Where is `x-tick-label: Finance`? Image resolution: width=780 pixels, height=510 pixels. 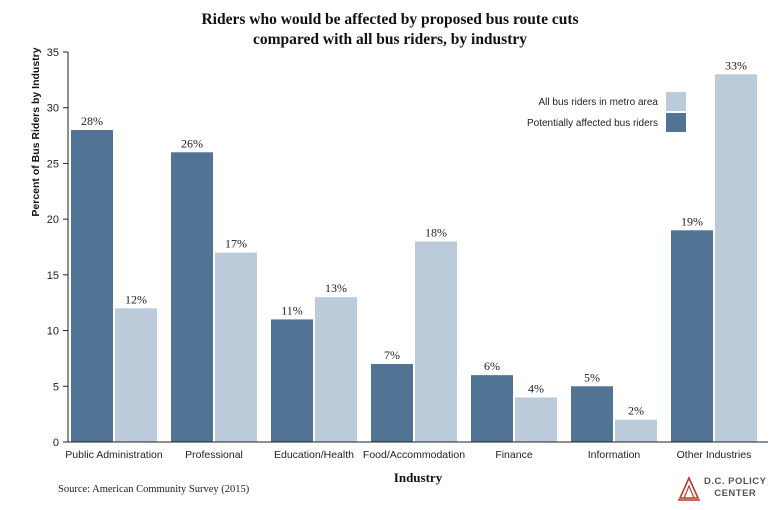
x-tick-label: Finance is located at coordinates (514, 455).